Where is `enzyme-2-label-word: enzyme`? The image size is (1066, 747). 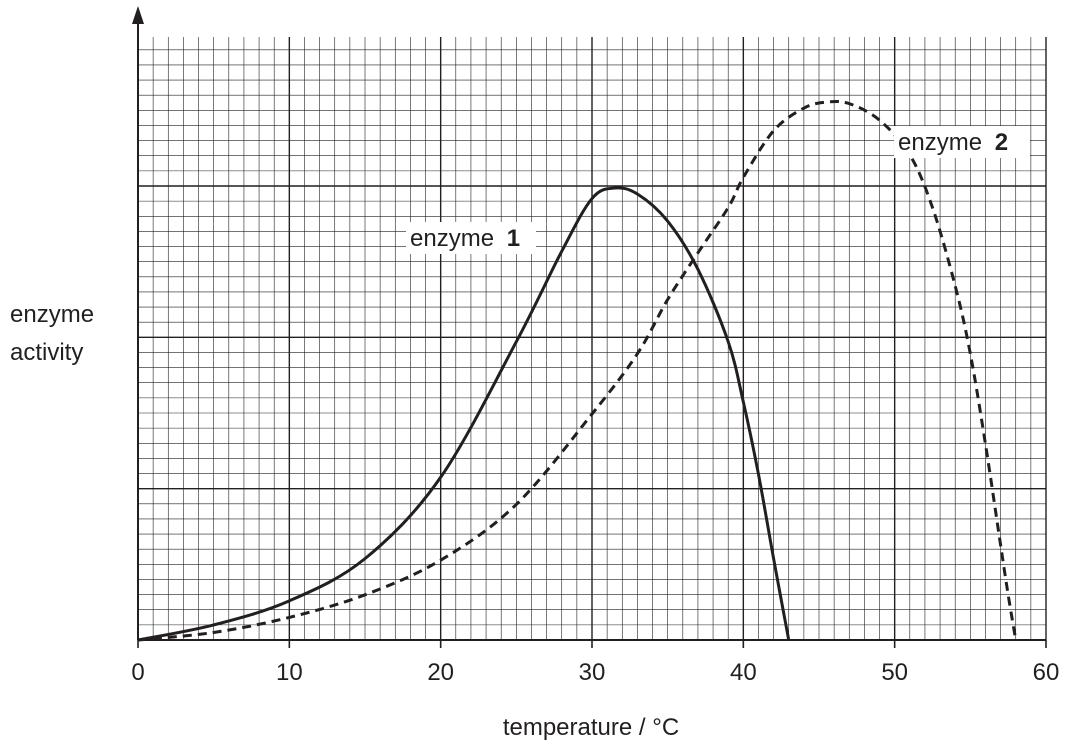 enzyme-2-label-word: enzyme is located at coordinates (940, 142).